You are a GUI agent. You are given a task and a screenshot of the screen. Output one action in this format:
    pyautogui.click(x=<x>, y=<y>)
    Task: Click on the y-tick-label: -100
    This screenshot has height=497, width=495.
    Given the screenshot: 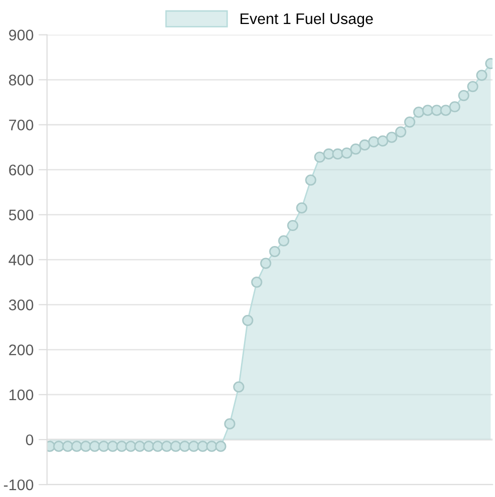 What is the action you would take?
    pyautogui.click(x=19, y=484)
    